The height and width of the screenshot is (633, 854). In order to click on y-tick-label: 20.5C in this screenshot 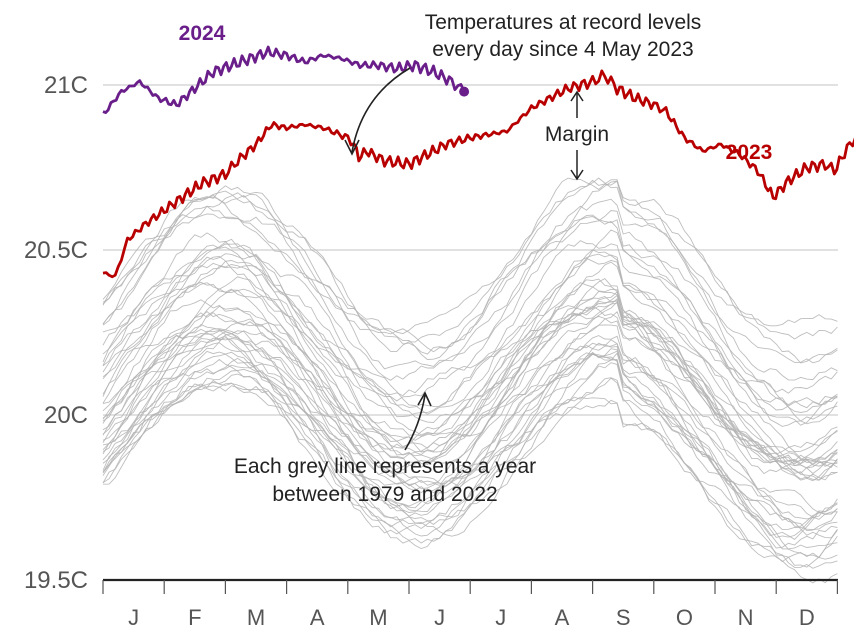, I will do `click(56, 250)`.